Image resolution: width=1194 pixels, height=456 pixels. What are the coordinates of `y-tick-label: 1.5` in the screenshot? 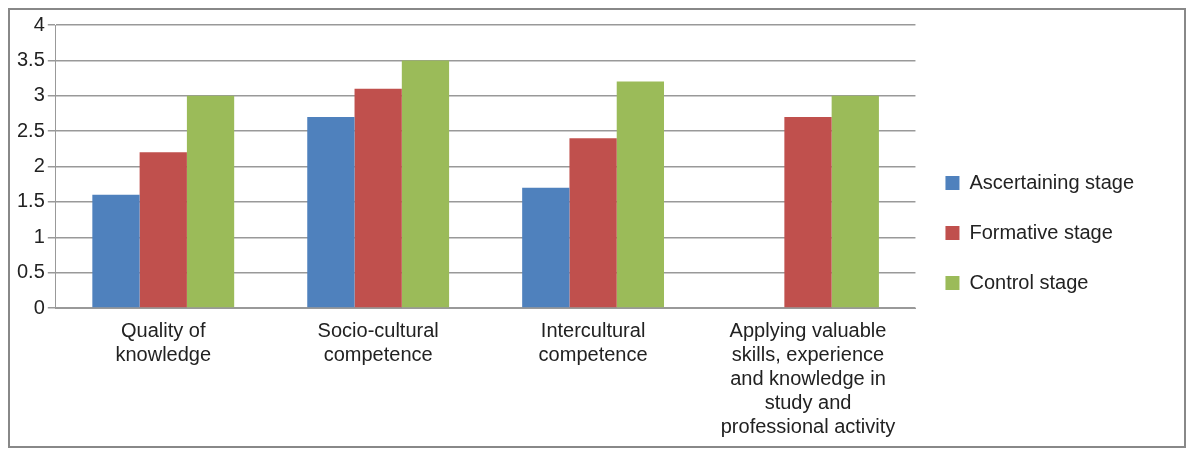 It's located at (30, 200).